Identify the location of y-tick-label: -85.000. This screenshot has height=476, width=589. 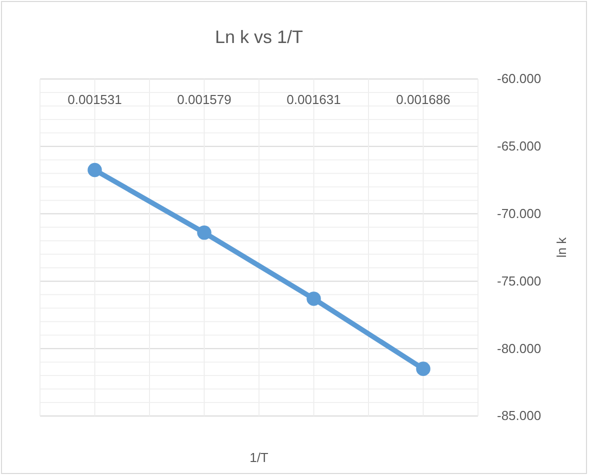
(519, 416).